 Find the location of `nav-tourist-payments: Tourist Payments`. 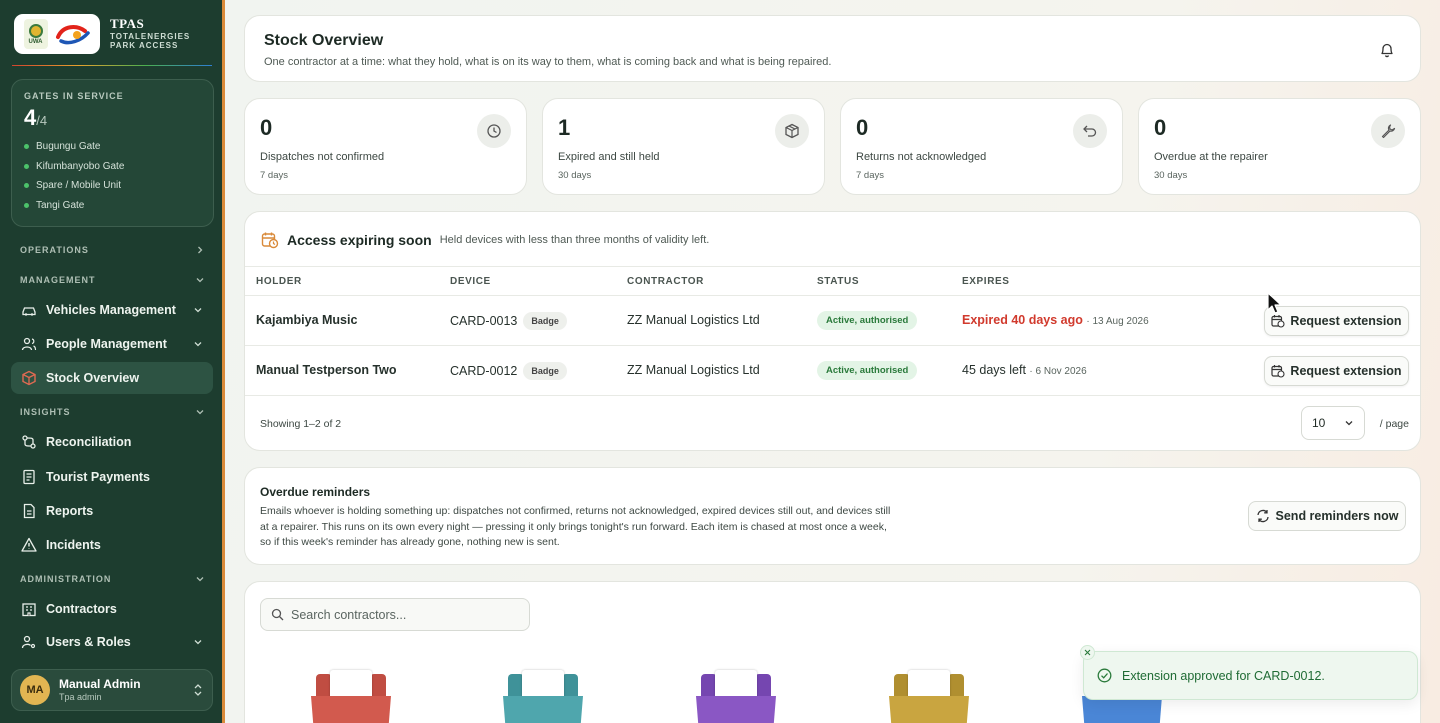

nav-tourist-payments: Tourist Payments is located at coordinates (112, 477).